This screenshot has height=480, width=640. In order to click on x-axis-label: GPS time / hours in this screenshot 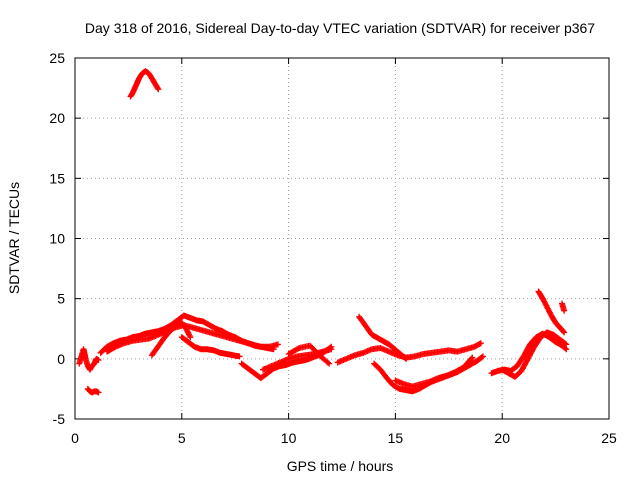, I will do `click(340, 466)`.